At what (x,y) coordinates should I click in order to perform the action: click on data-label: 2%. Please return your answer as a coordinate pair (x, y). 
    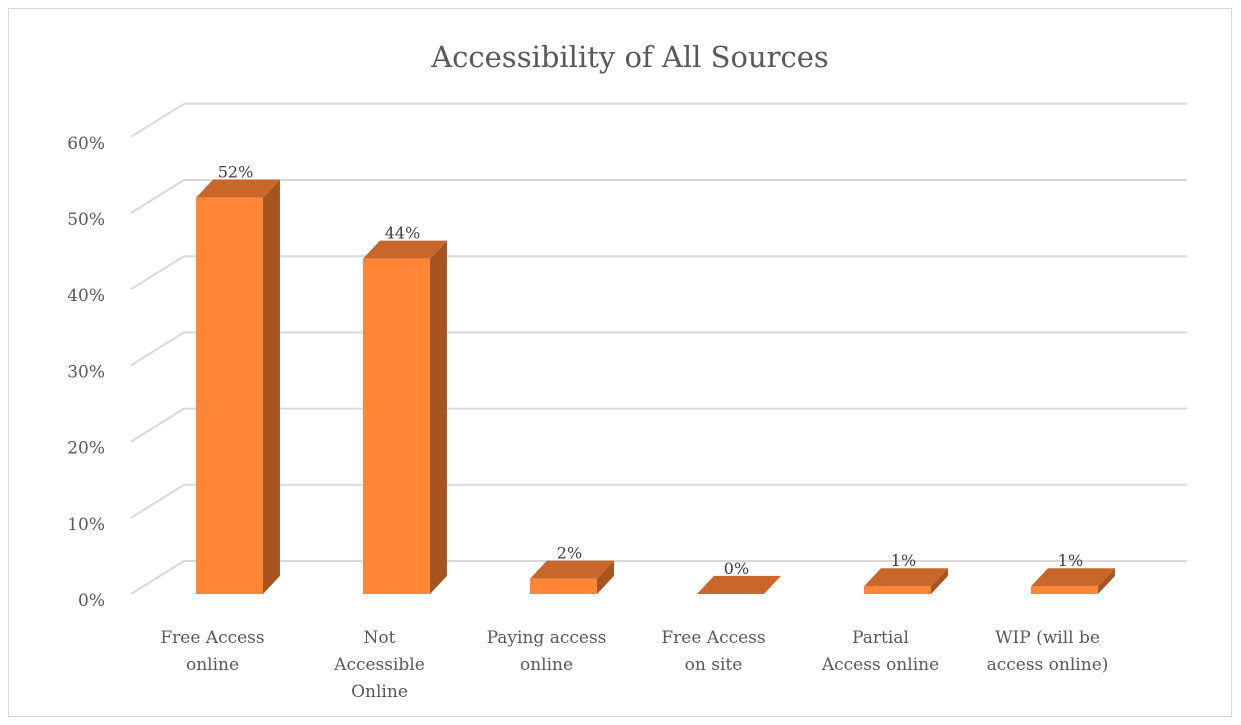
    Looking at the image, I should click on (569, 553).